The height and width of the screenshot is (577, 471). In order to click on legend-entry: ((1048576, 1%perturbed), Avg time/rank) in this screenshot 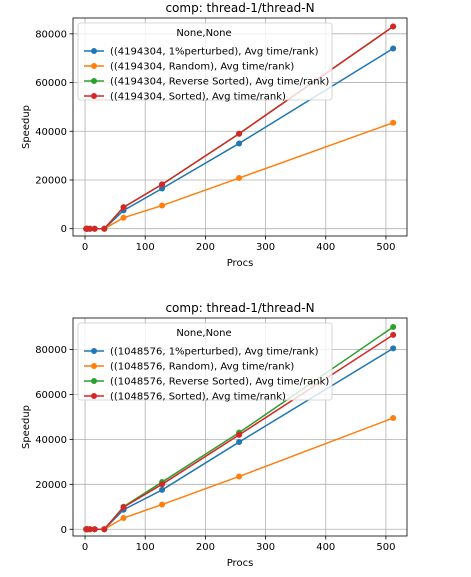, I will do `click(201, 352)`.